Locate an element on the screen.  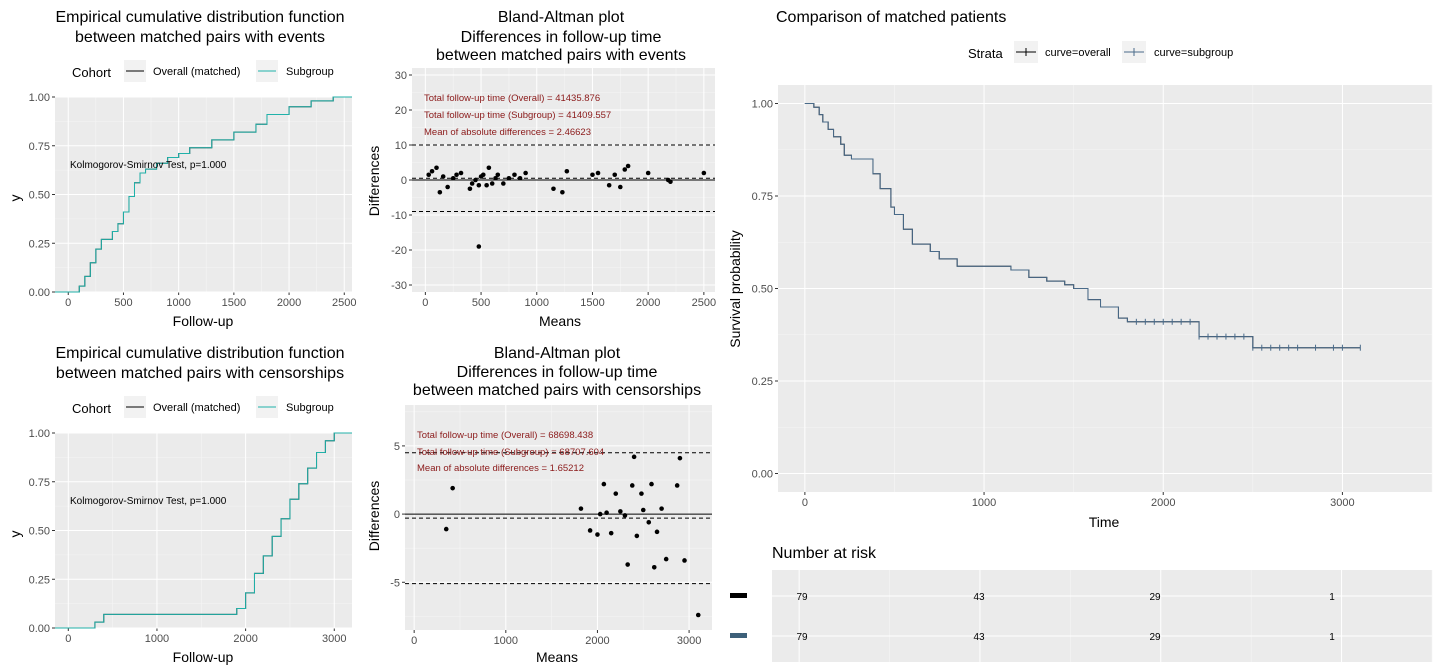
ecdf_censor-x-tick-label: 2000 is located at coordinates (245, 639).